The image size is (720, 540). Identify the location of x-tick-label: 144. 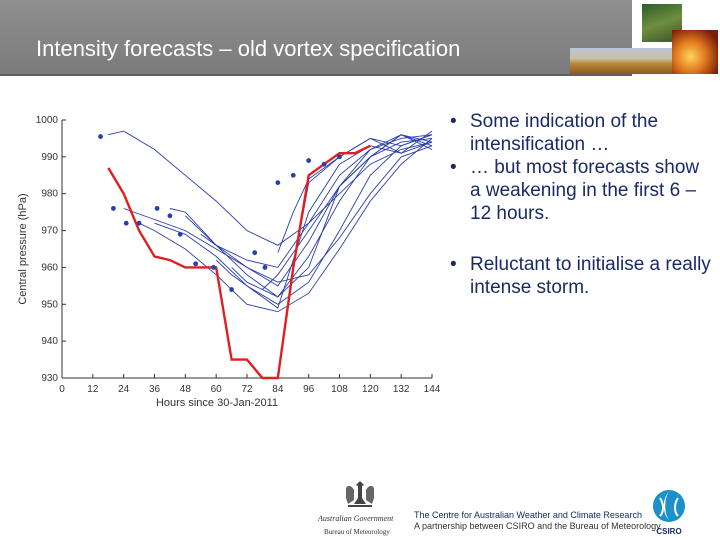
(432, 389).